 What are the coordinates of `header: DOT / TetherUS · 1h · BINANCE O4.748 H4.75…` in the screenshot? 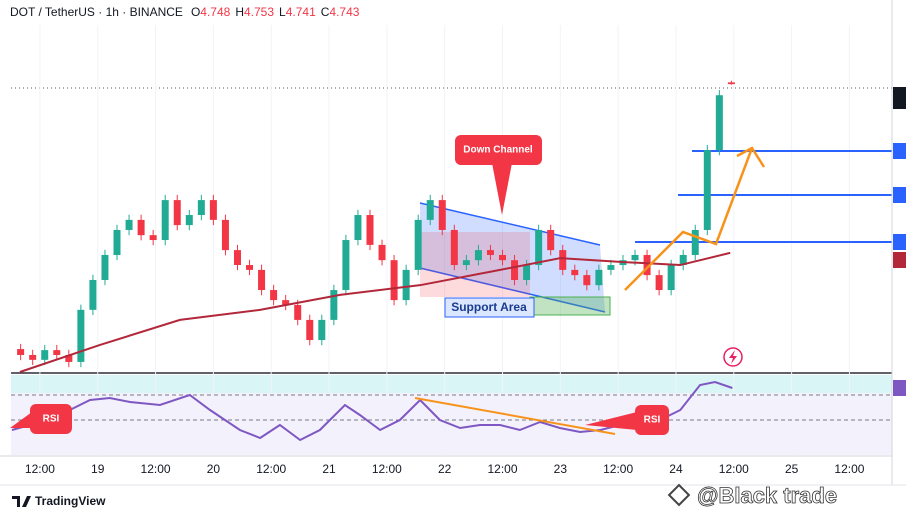 It's located at (185, 12).